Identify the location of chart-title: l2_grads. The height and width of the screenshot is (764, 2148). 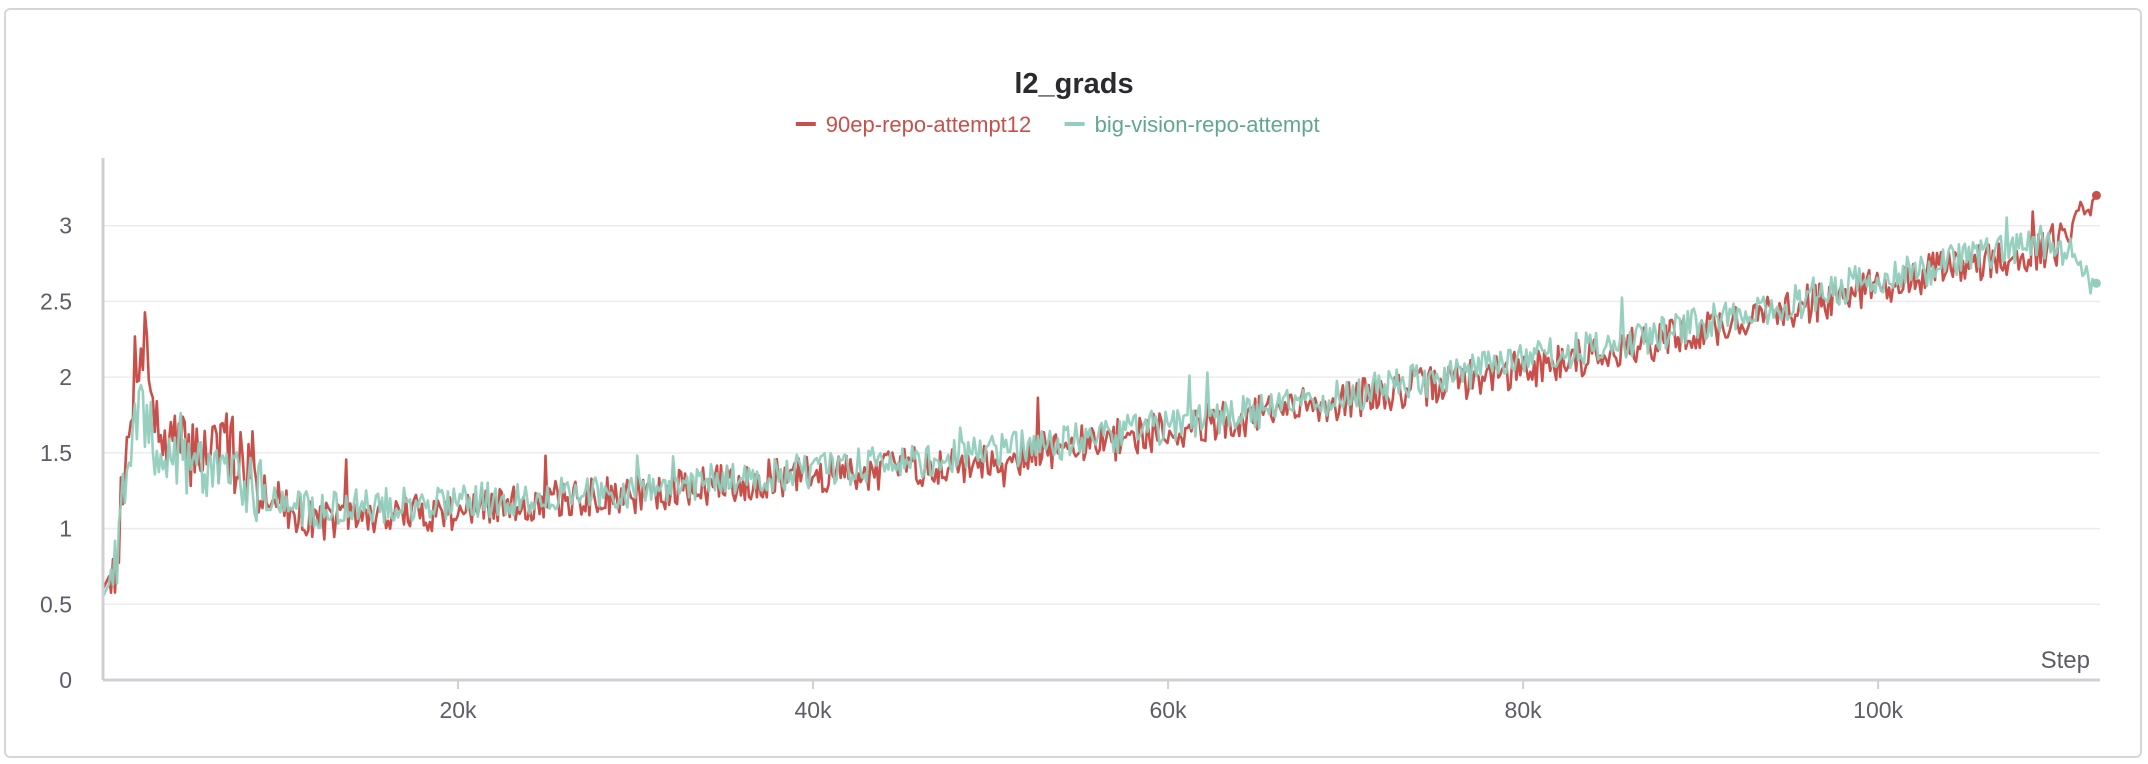
(1073, 84).